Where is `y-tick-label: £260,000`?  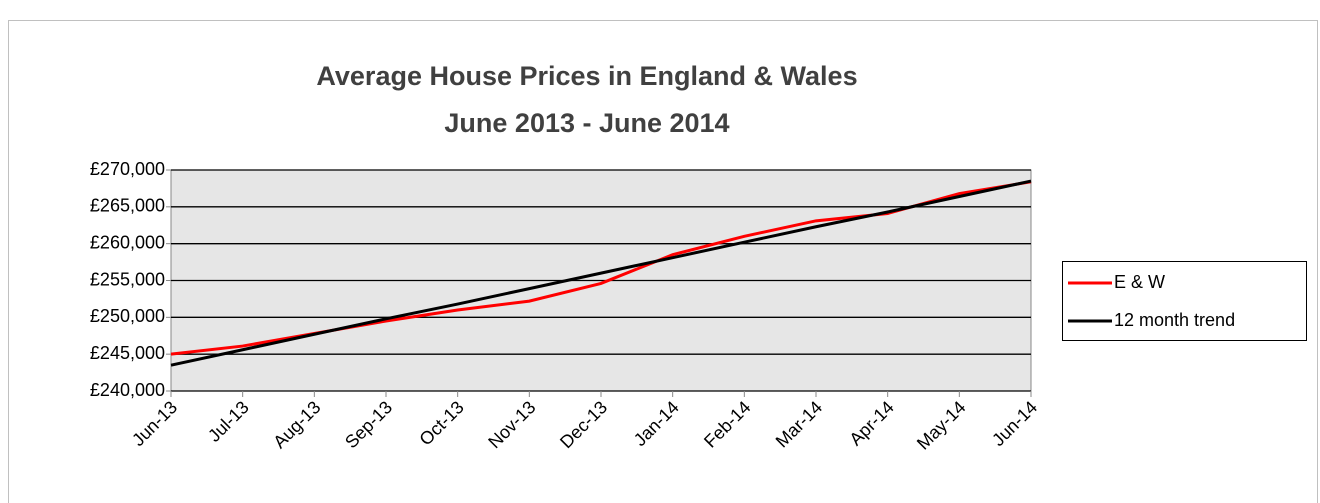 y-tick-label: £260,000 is located at coordinates (127, 242).